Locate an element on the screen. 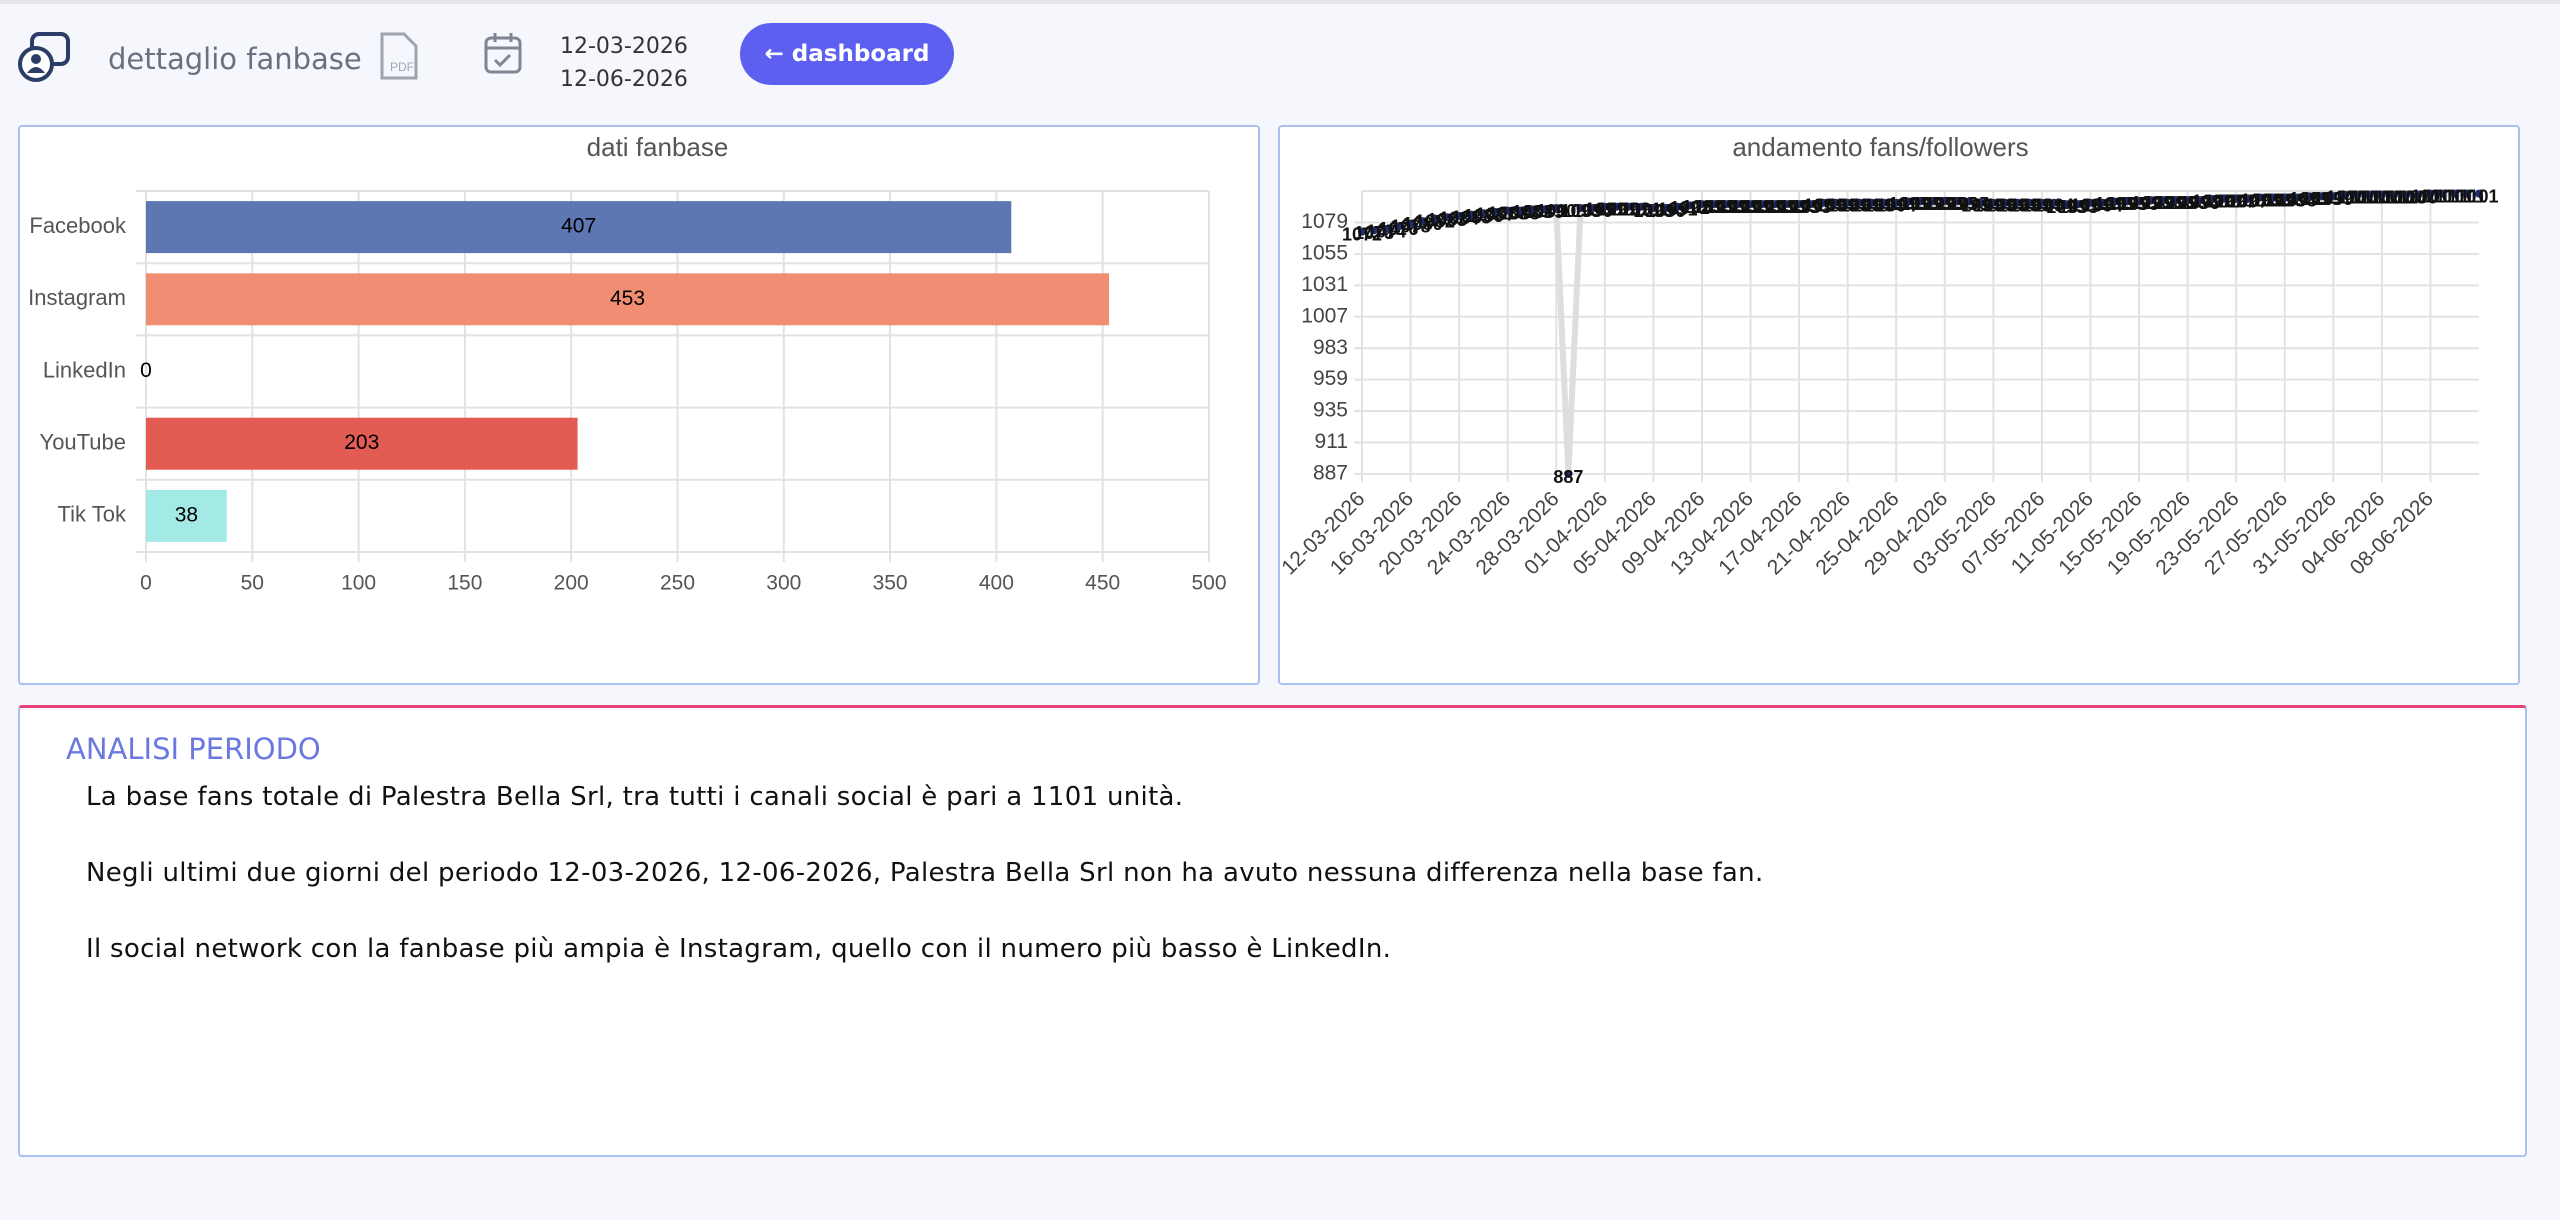 Image resolution: width=2560 pixels, height=1220 pixels. y-tick-label: 1031 is located at coordinates (1324, 284).